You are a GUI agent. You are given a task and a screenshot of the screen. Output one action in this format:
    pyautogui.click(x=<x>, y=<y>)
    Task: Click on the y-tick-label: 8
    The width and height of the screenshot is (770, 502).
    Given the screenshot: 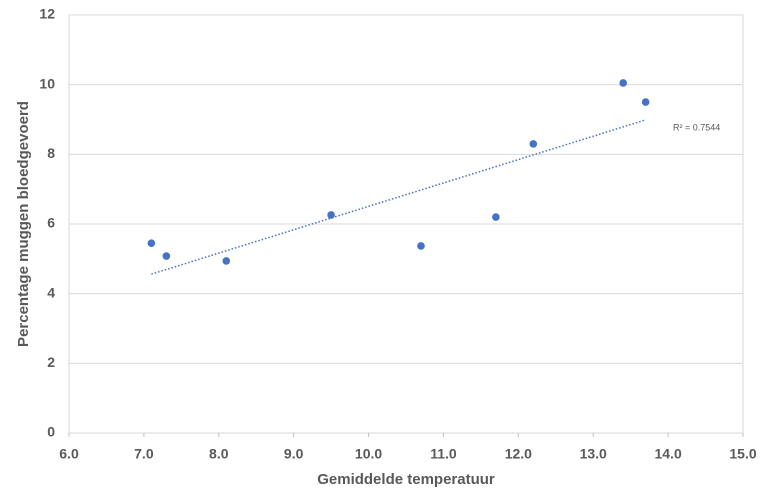 What is the action you would take?
    pyautogui.click(x=51, y=153)
    